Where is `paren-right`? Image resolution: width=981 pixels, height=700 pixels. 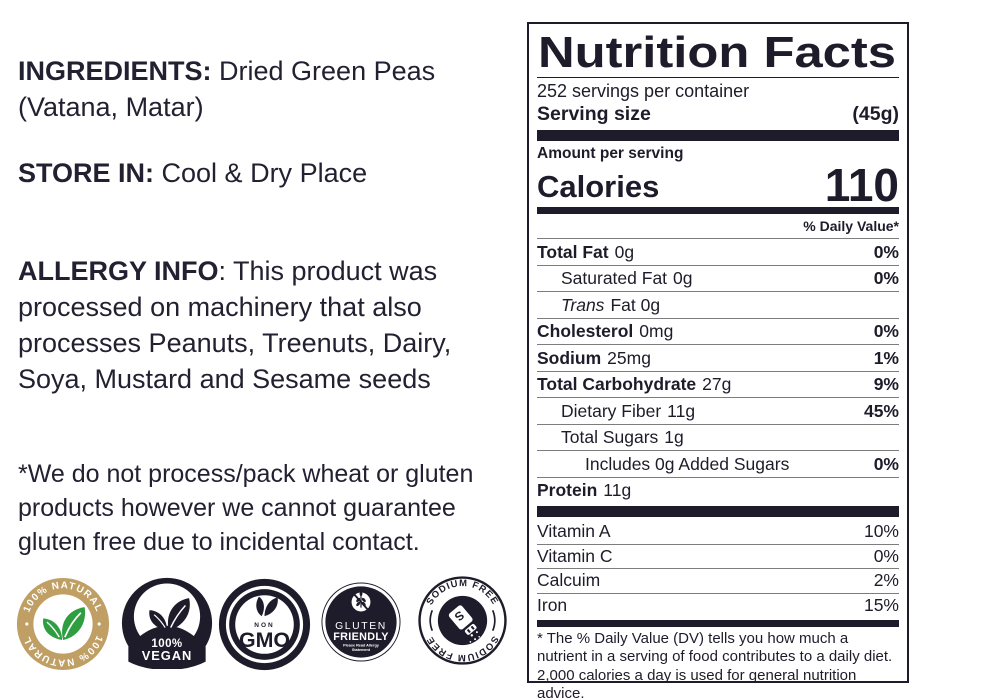
paren-right is located at coordinates (493, 620).